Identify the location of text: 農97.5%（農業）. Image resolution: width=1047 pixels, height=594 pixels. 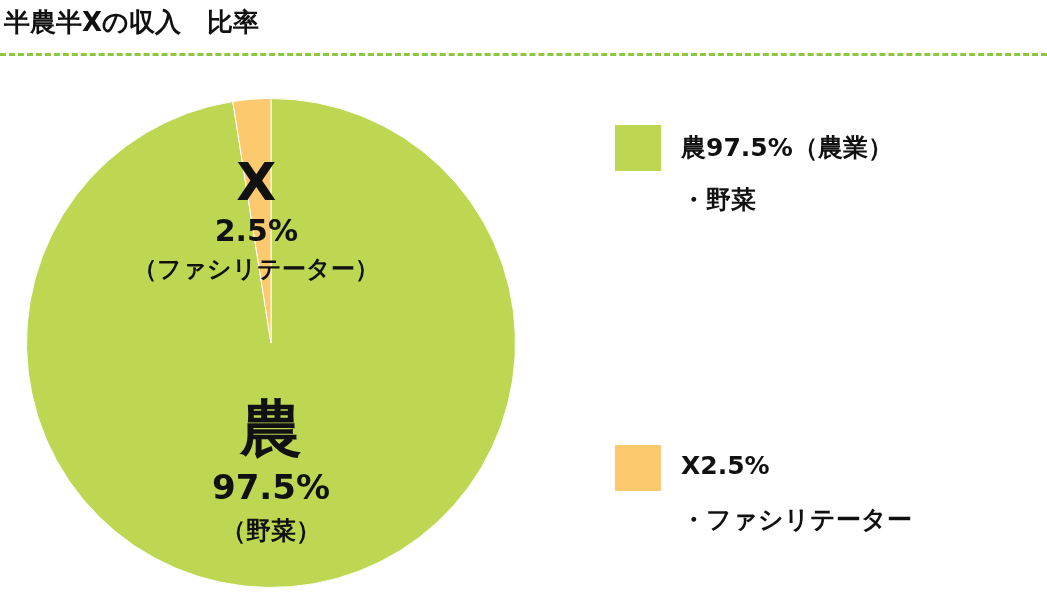
(787, 148).